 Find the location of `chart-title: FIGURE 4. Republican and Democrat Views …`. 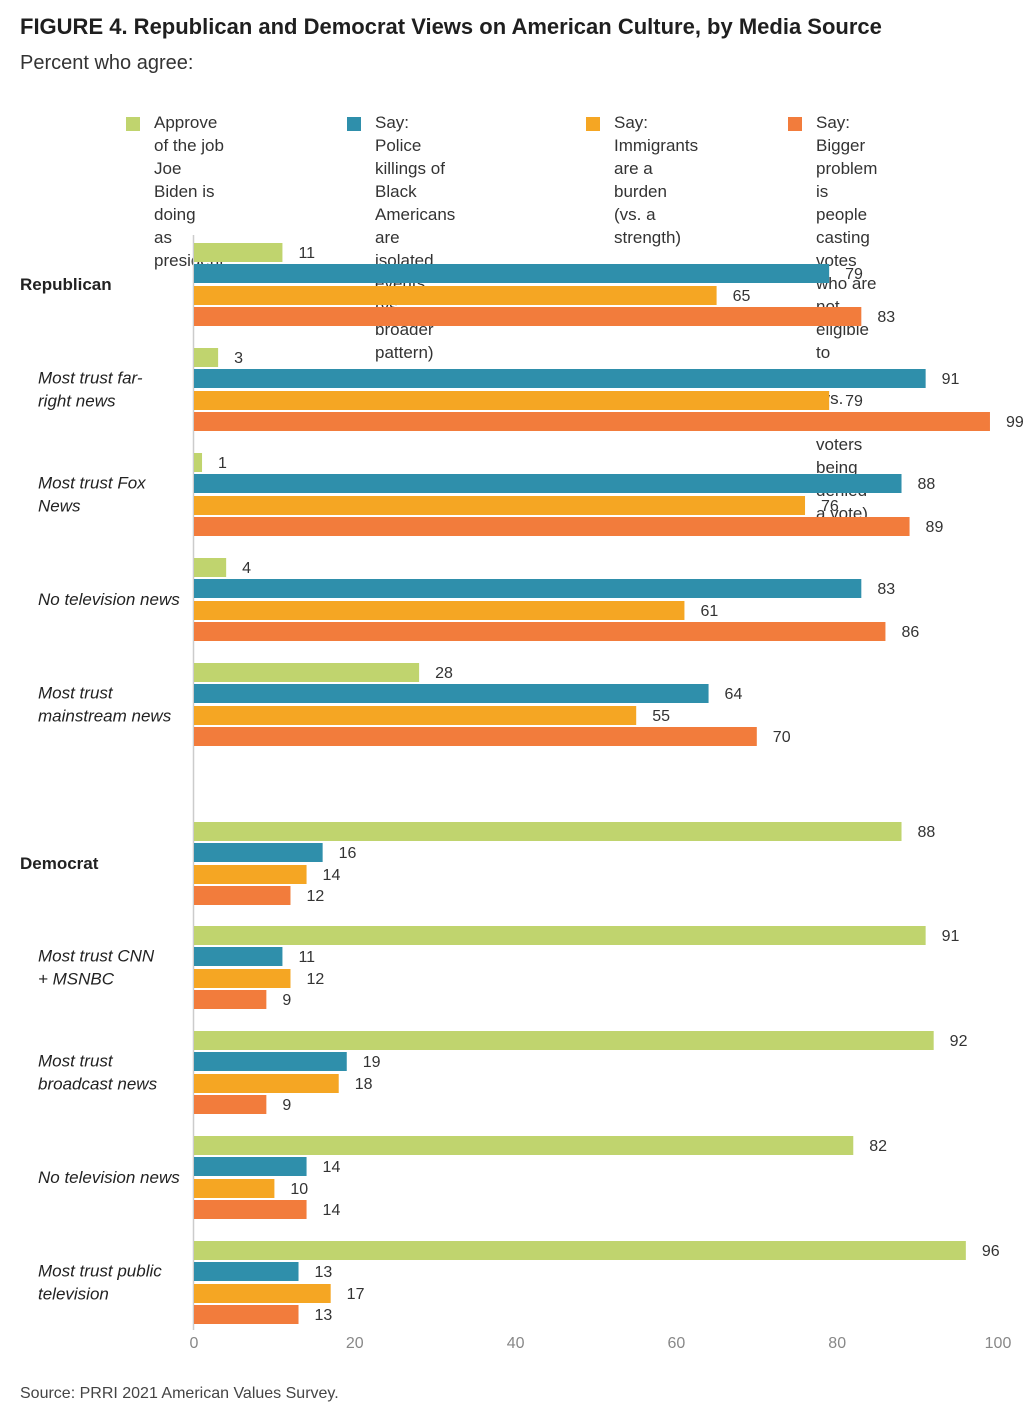

chart-title: FIGURE 4. Republican and Democrat Views … is located at coordinates (451, 26).